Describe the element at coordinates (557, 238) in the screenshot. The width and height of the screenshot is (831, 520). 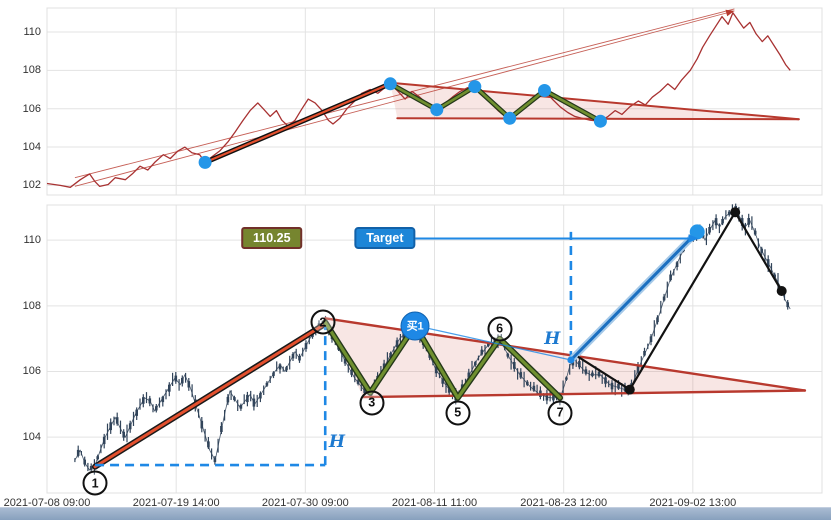
I see `target-arrow` at that location.